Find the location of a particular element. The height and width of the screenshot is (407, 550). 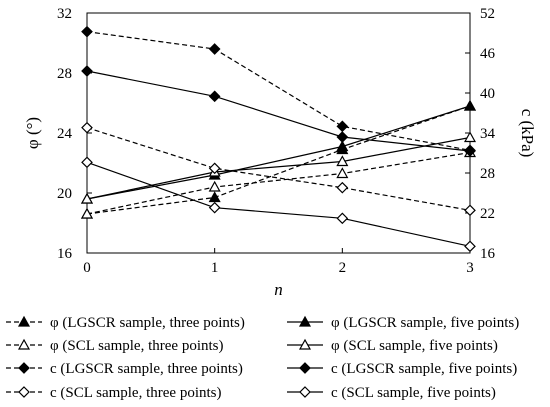

y-left-tick-label: 20 is located at coordinates (64, 194).